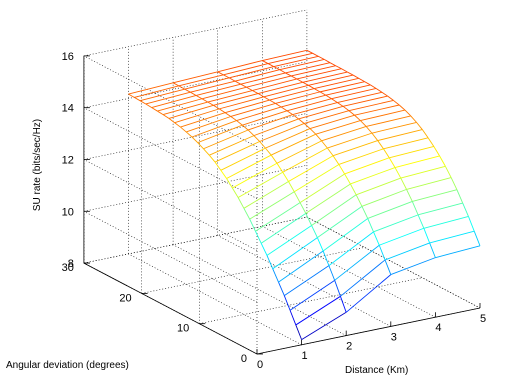 Image resolution: width=505 pixels, height=381 pixels. I want to click on y-tick-label: 20, so click(125, 298).